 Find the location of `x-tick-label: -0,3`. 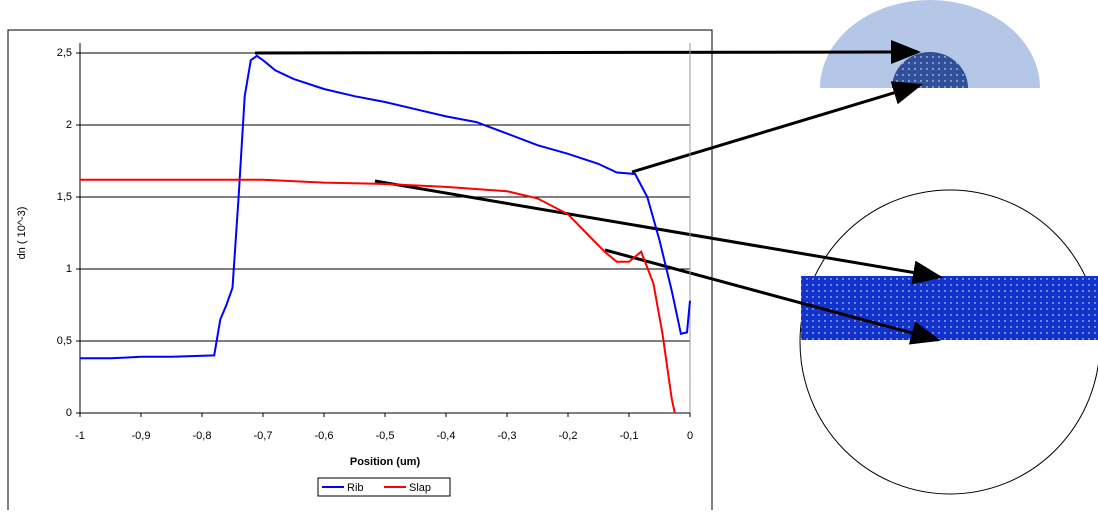

x-tick-label: -0,3 is located at coordinates (507, 436).